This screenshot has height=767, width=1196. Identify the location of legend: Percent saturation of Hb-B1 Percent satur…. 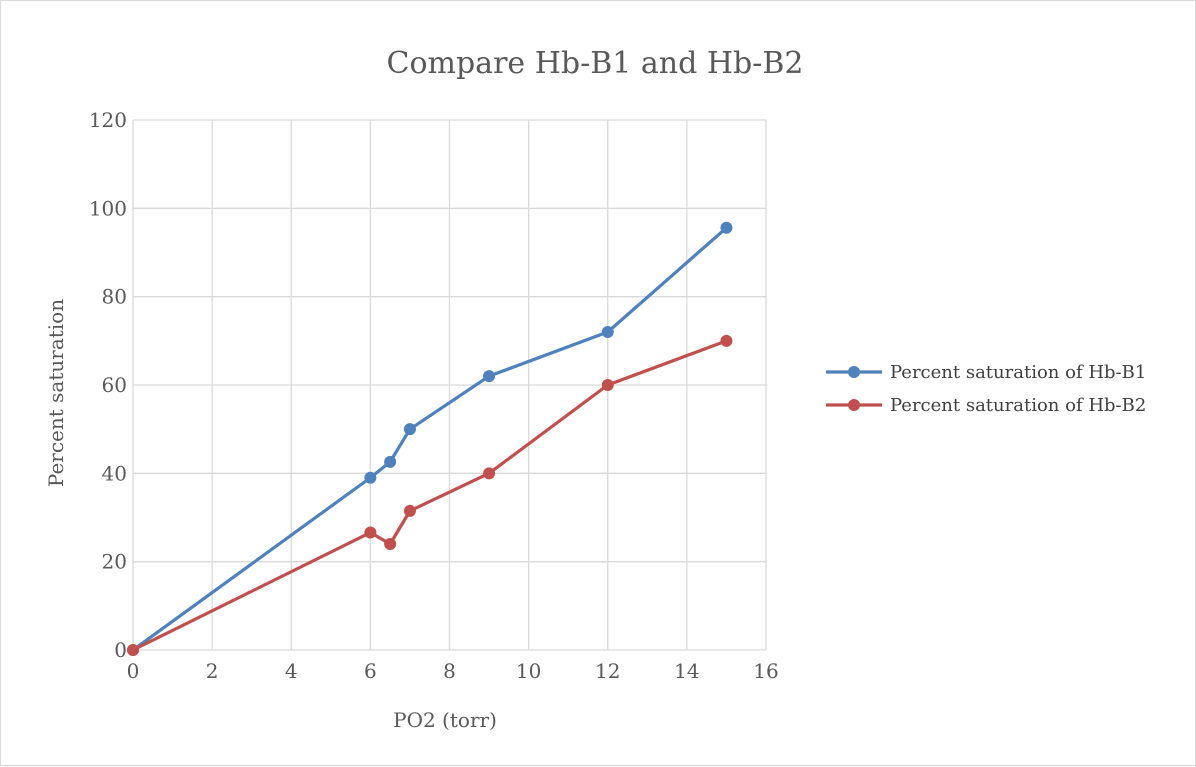
(986, 389).